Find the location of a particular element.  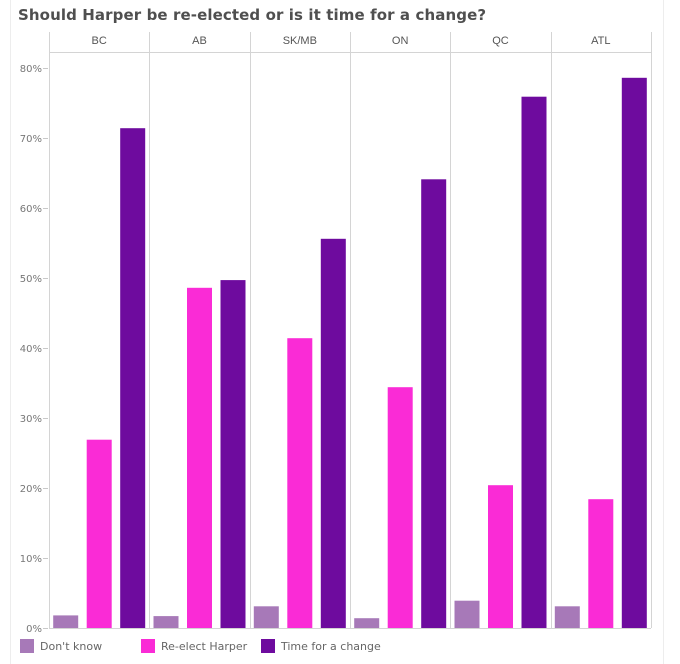

panel-header-ab: AB is located at coordinates (199, 41).